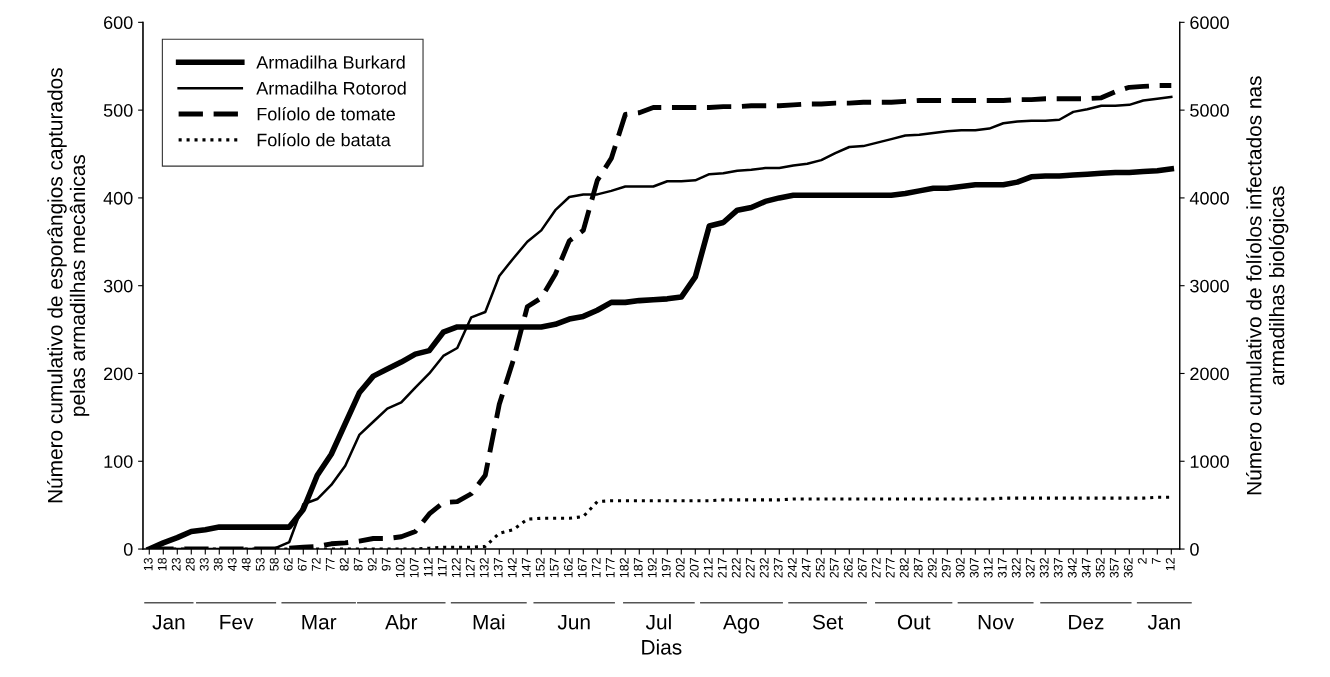 This screenshot has height=677, width=1330. What do you see at coordinates (848, 568) in the screenshot?
I see `x-tick-label: 262` at bounding box center [848, 568].